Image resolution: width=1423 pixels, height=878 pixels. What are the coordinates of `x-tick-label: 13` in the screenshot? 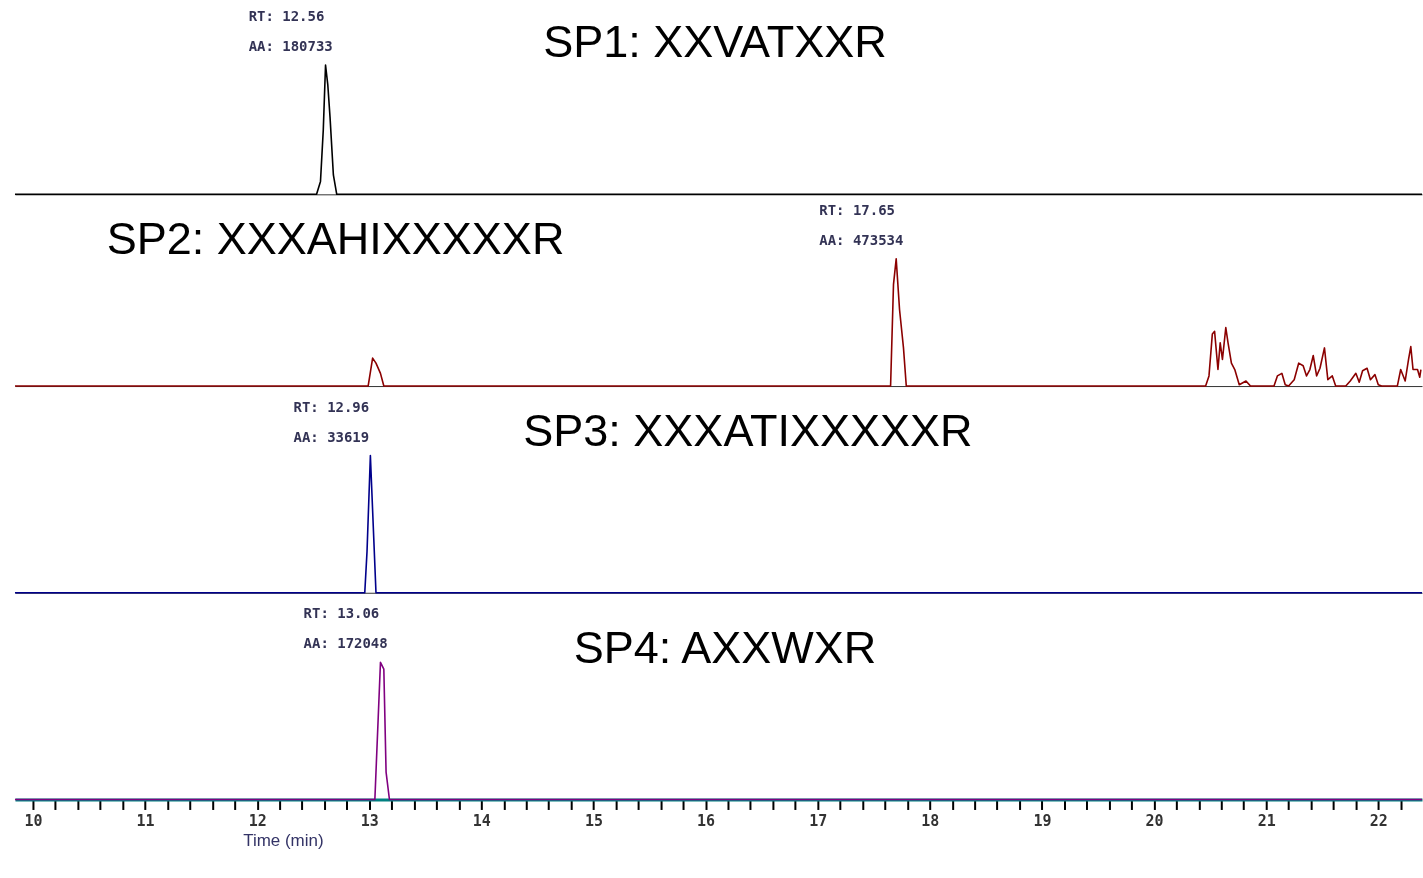 It's located at (369, 820).